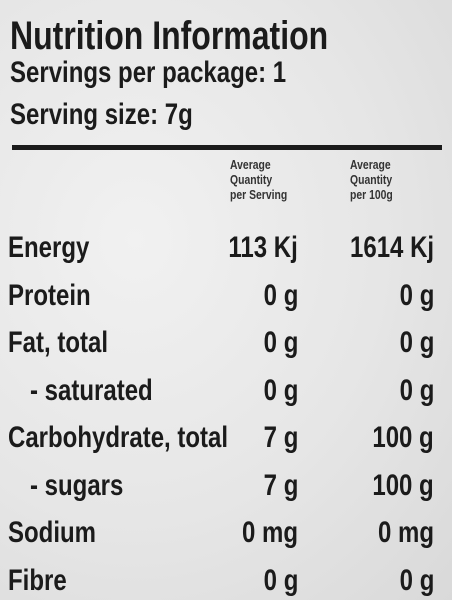 The width and height of the screenshot is (452, 600). I want to click on column-header: Average Quantity per 100g, so click(371, 180).